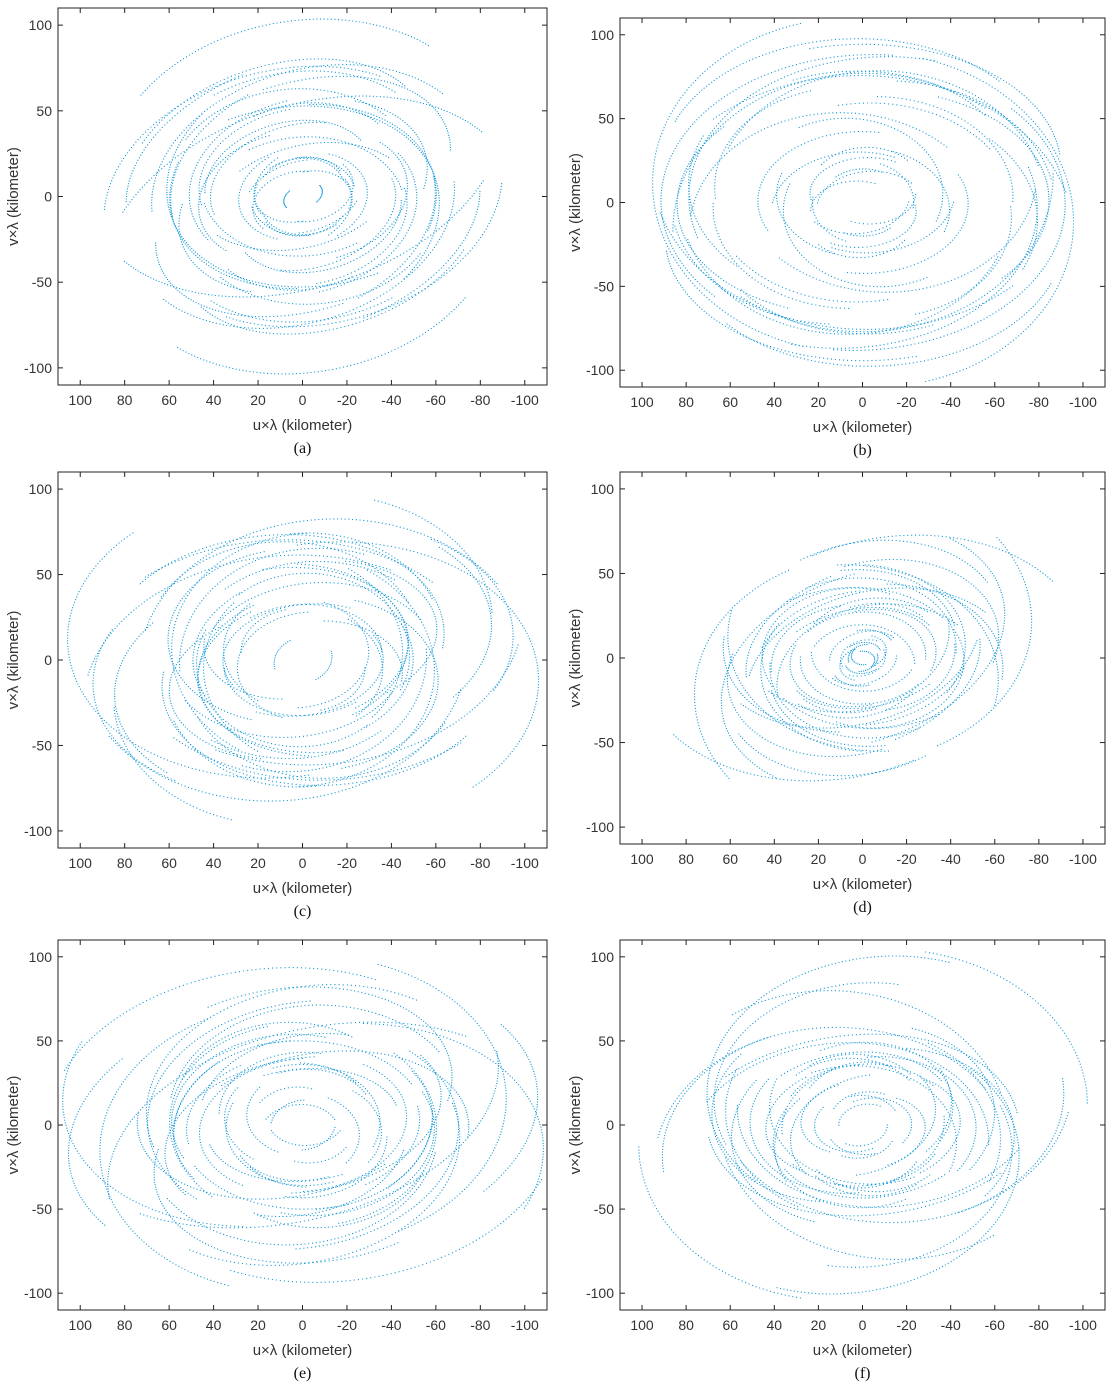 Image resolution: width=1108 pixels, height=1391 pixels. What do you see at coordinates (303, 1373) in the screenshot?
I see `panel-caption: (e)` at bounding box center [303, 1373].